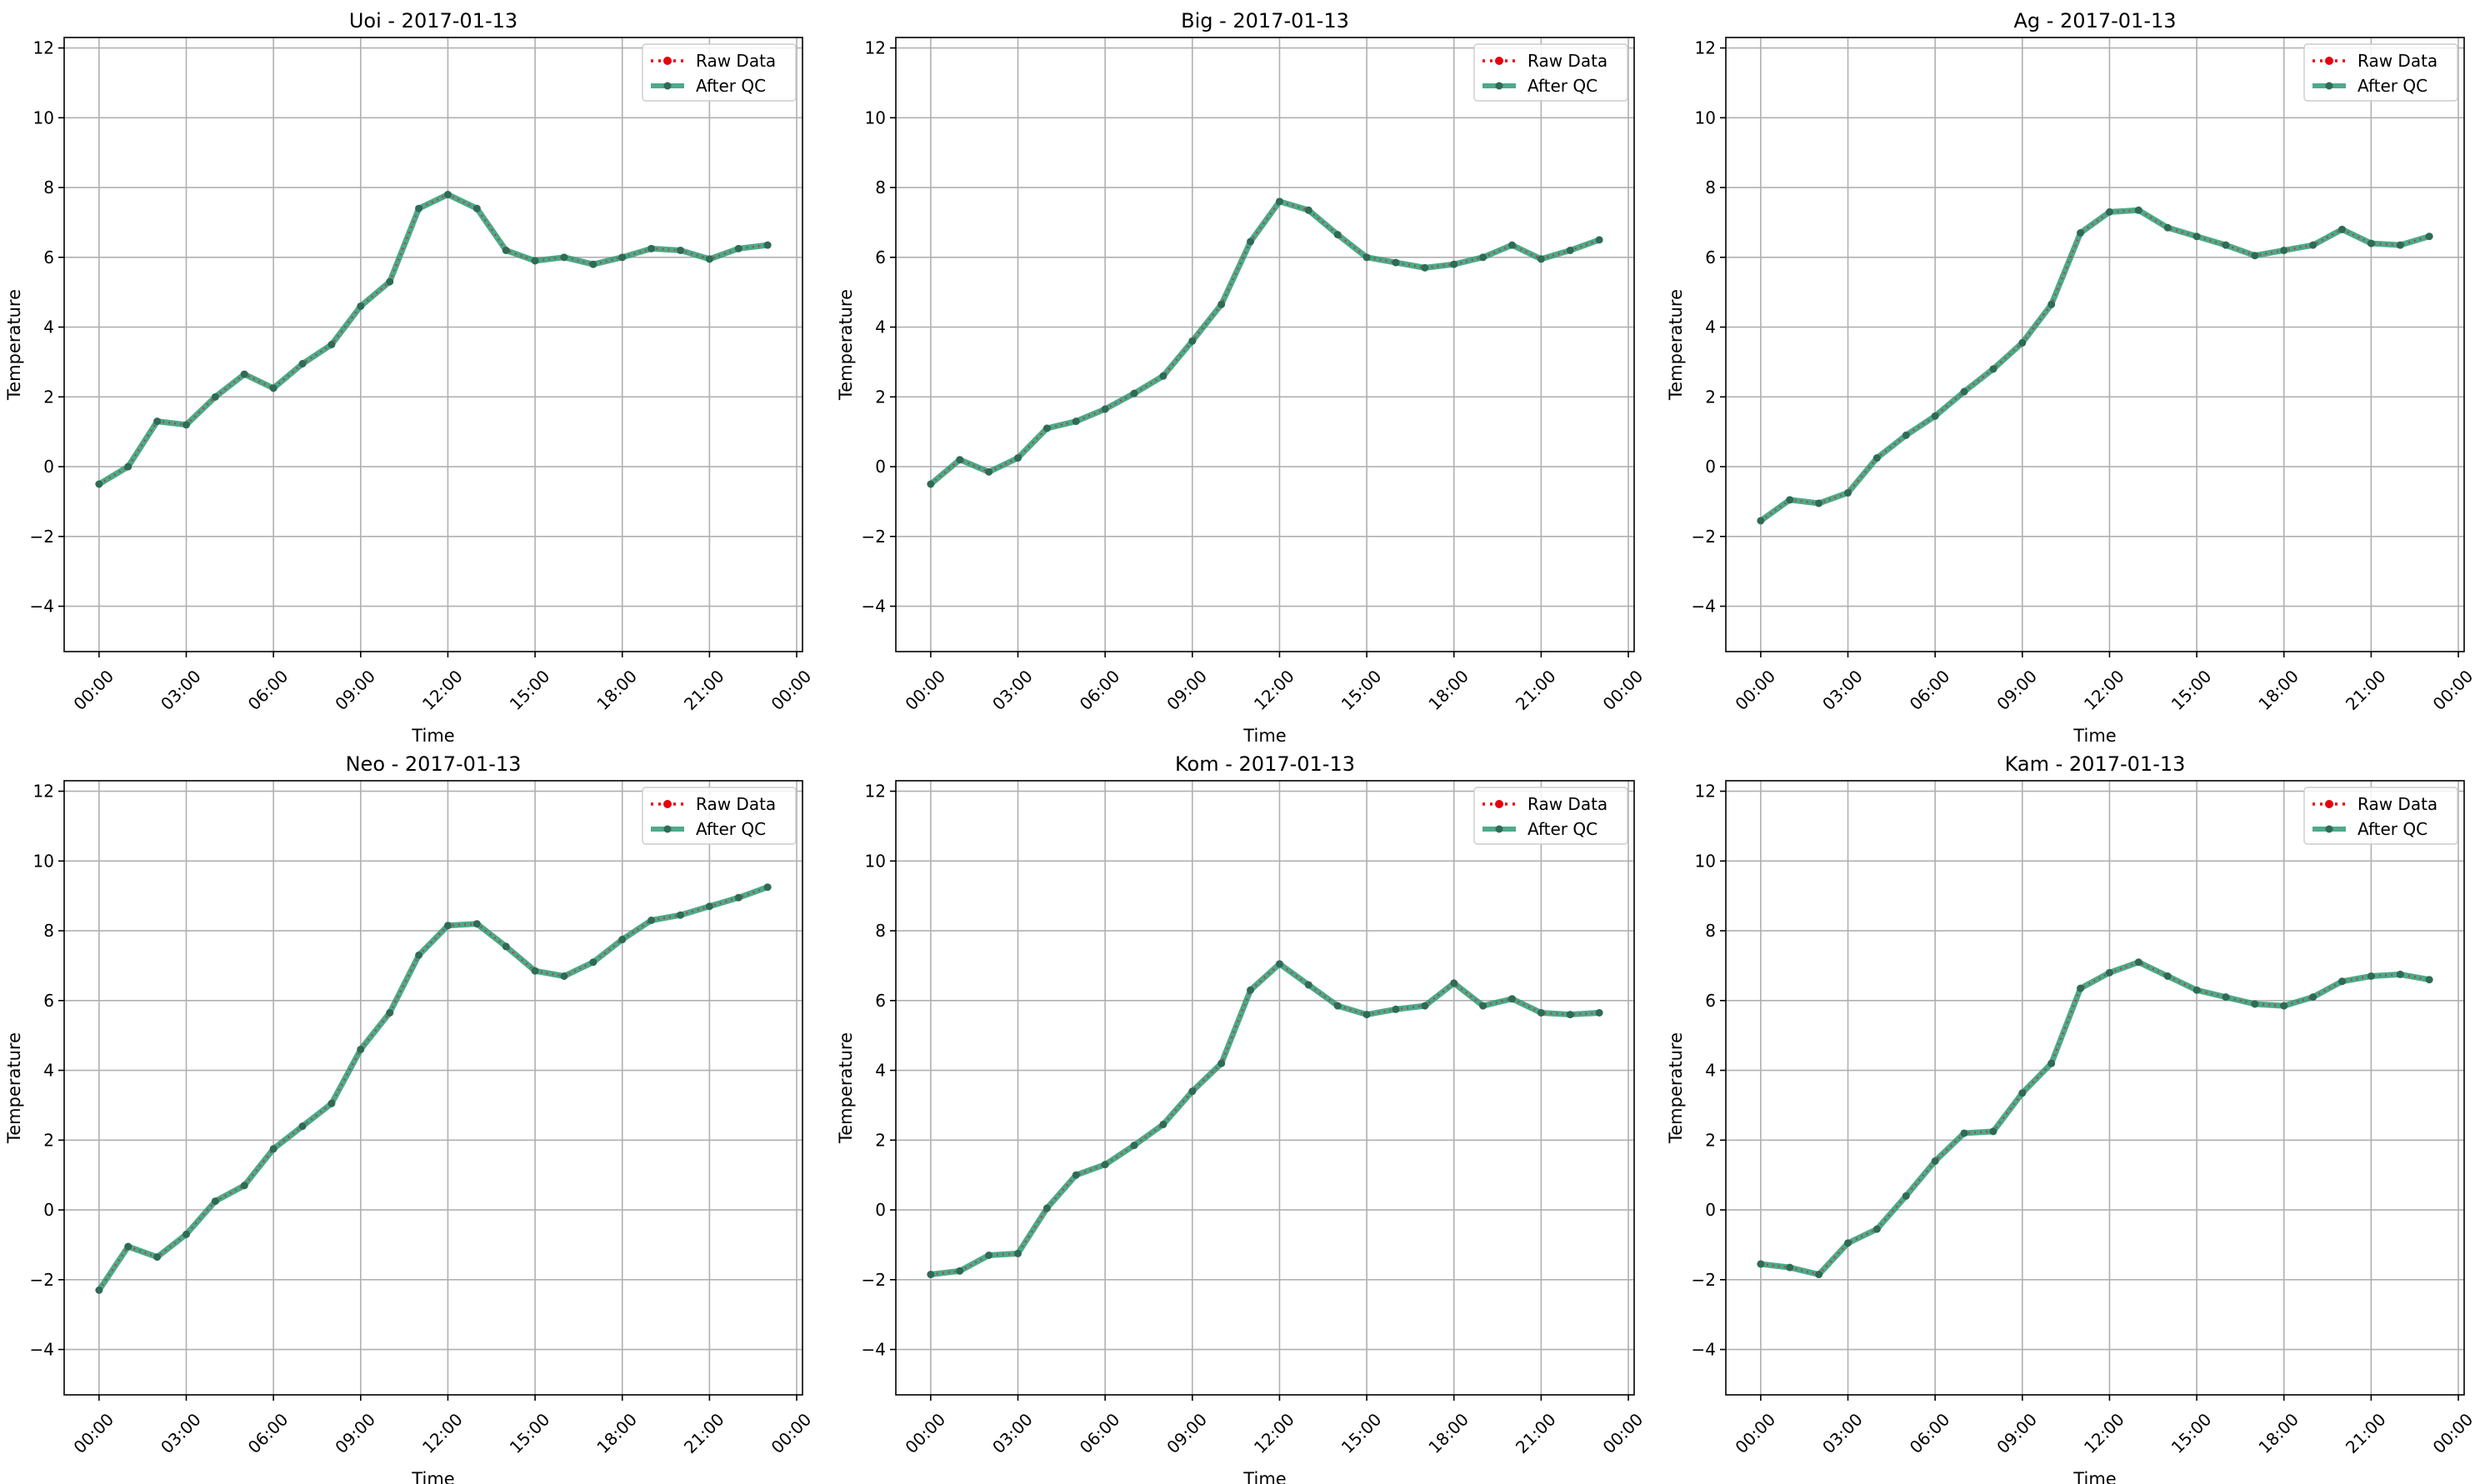  I want to click on chart-title: Ag - 2017-01-13, so click(2094, 20).